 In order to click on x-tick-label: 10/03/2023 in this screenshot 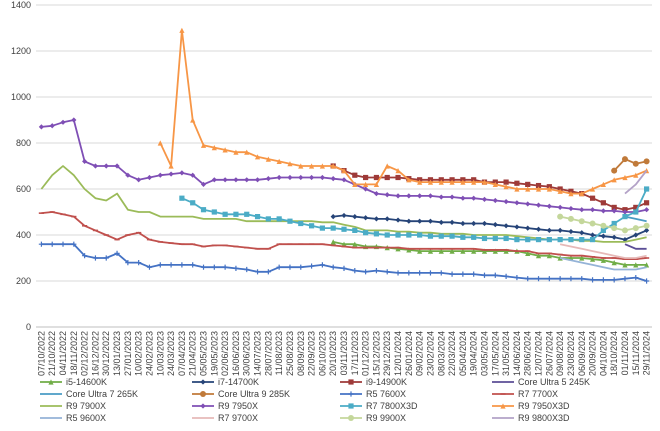, I will do `click(160, 353)`.